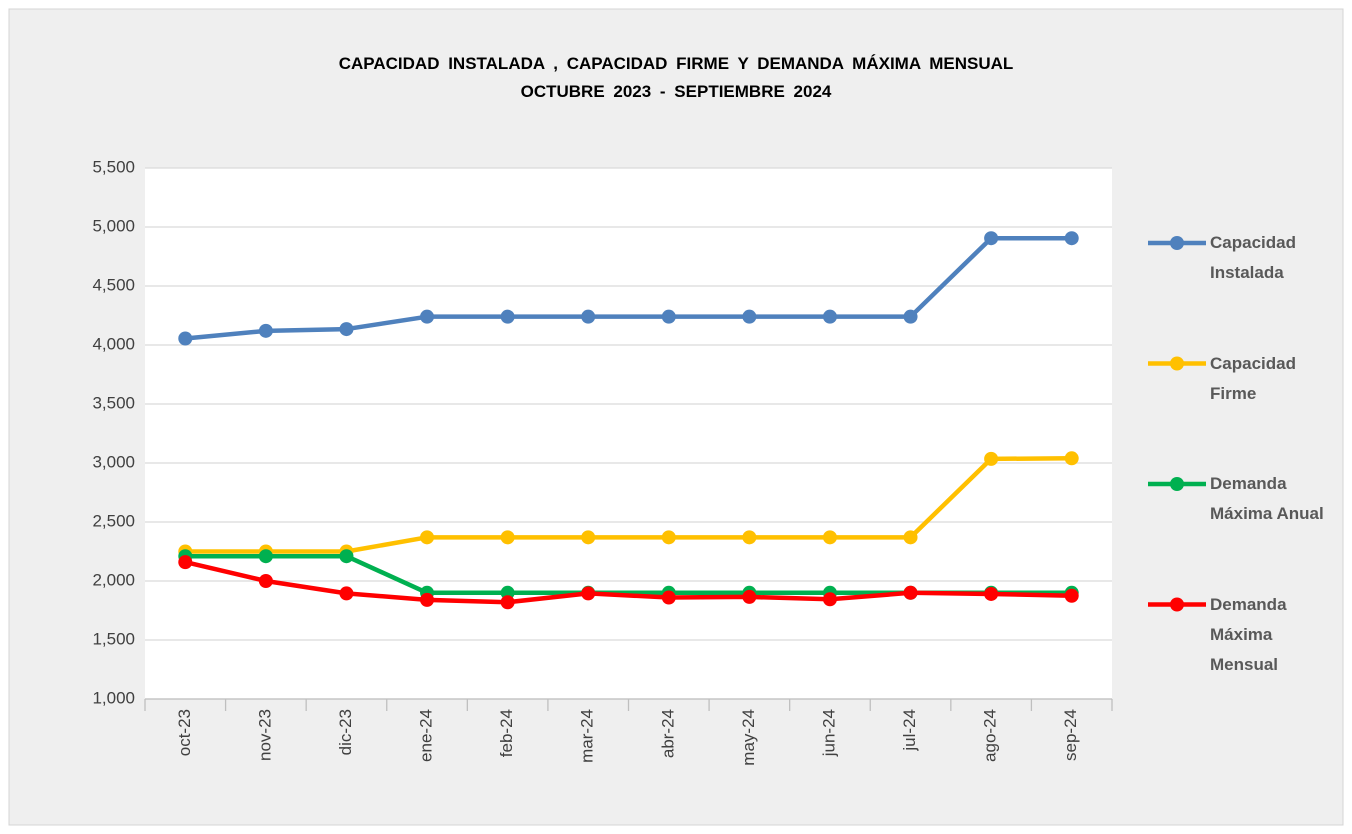  Describe the element at coordinates (345, 732) in the screenshot. I see `x-tick-label: dic-23` at that location.